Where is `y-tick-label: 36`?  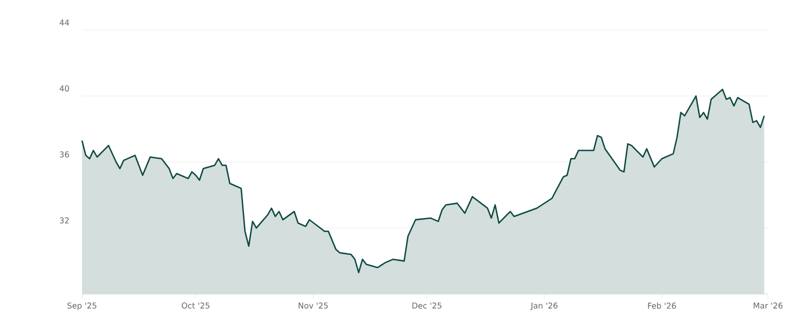 y-tick-label: 36 is located at coordinates (64, 154).